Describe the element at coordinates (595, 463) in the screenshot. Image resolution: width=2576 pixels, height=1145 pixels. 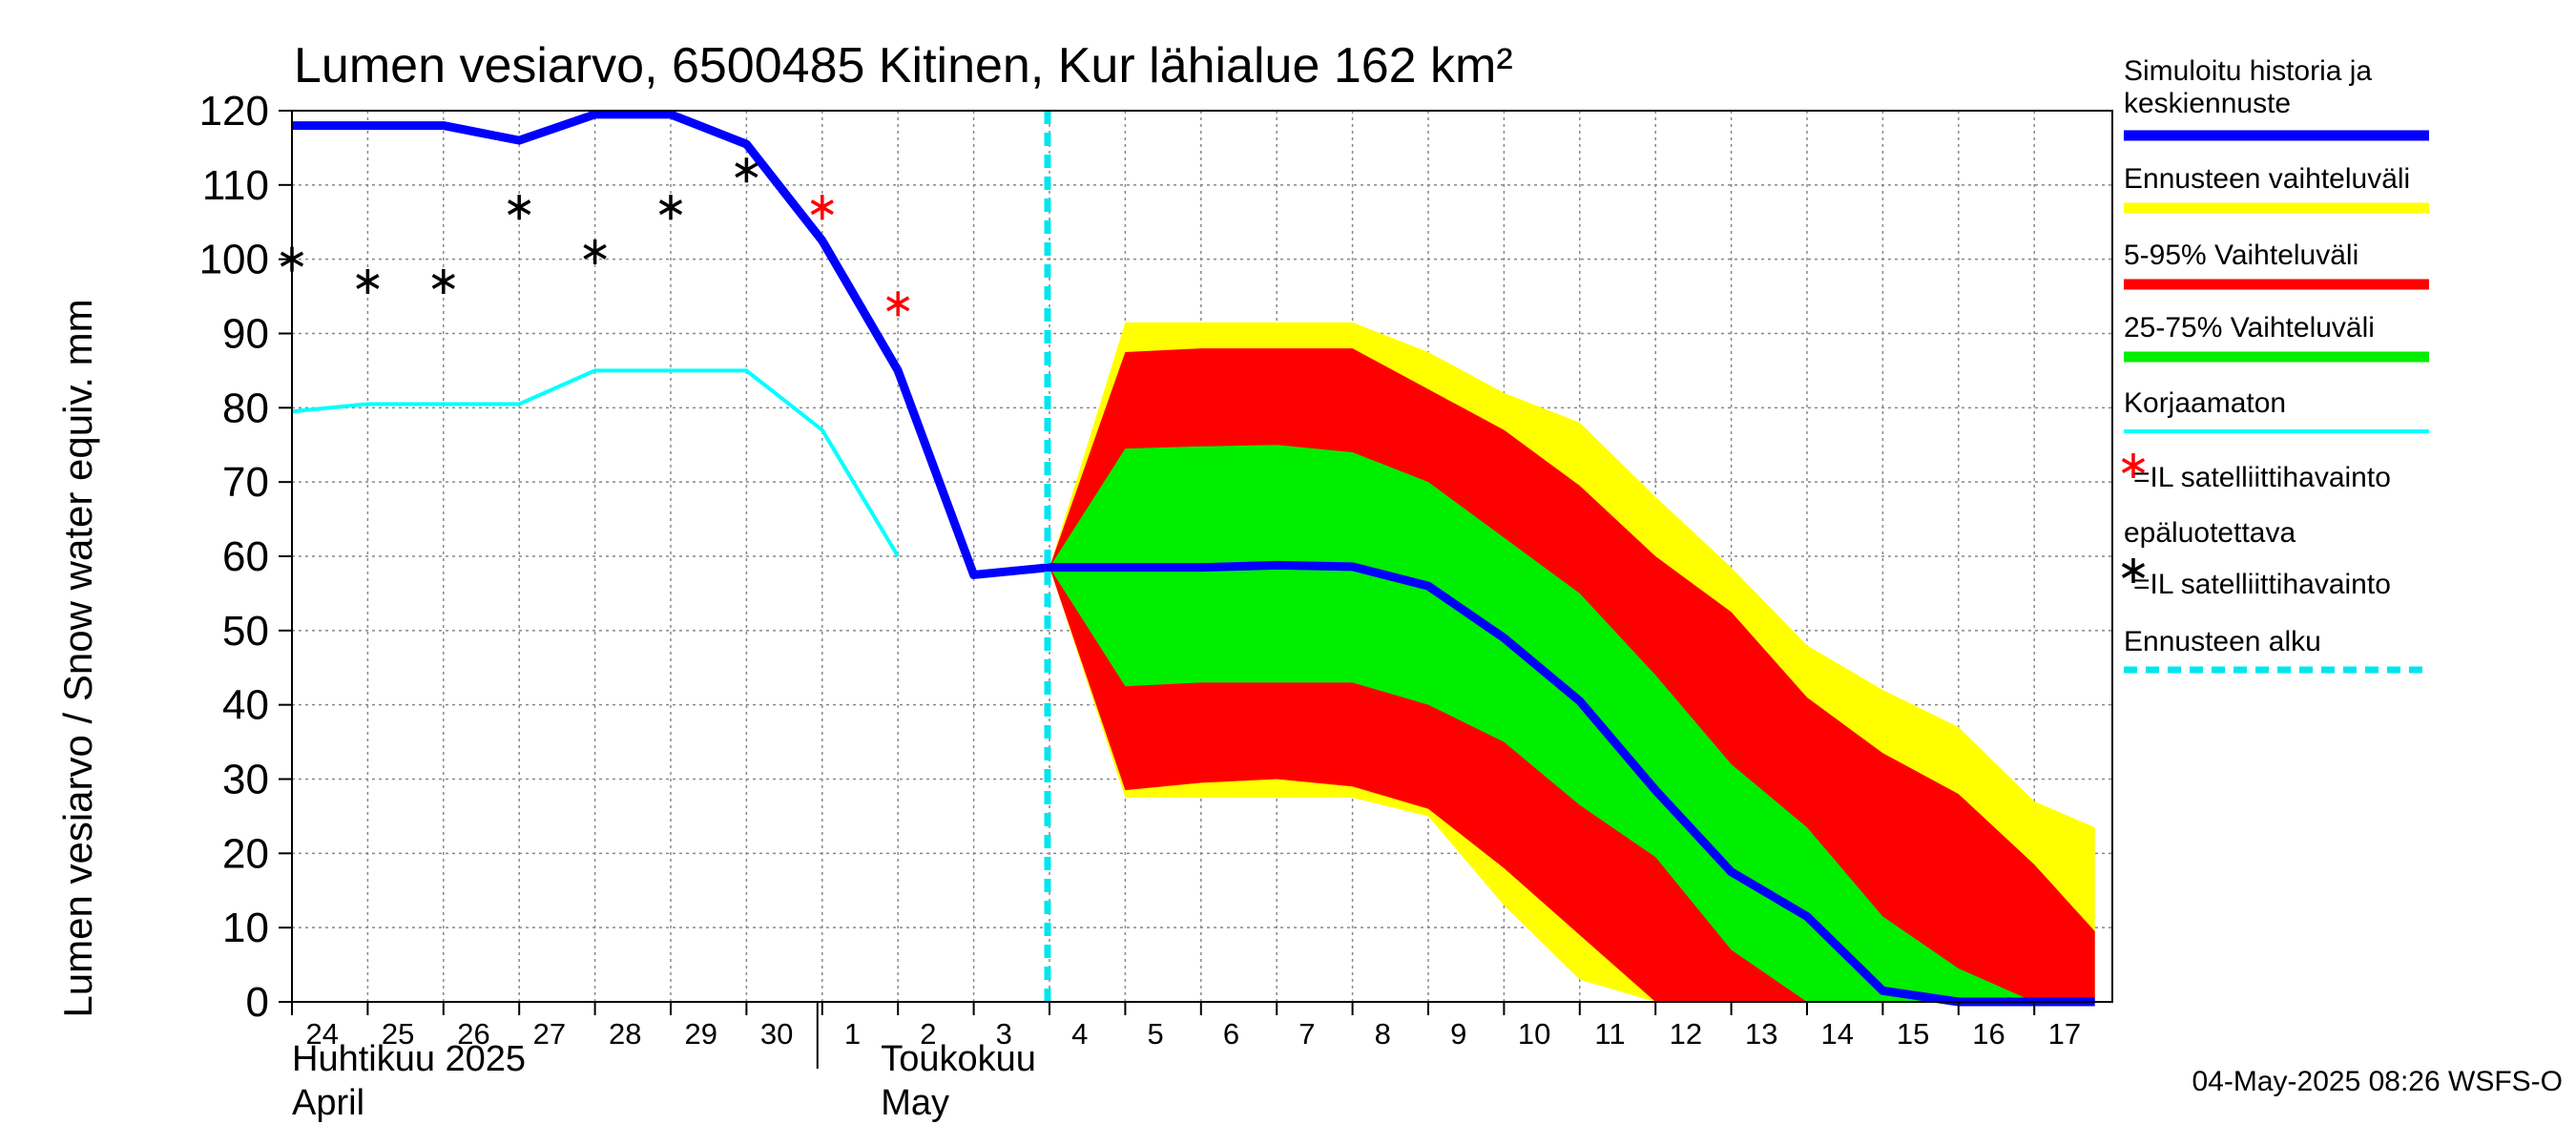
I see `uncorrected-line` at that location.